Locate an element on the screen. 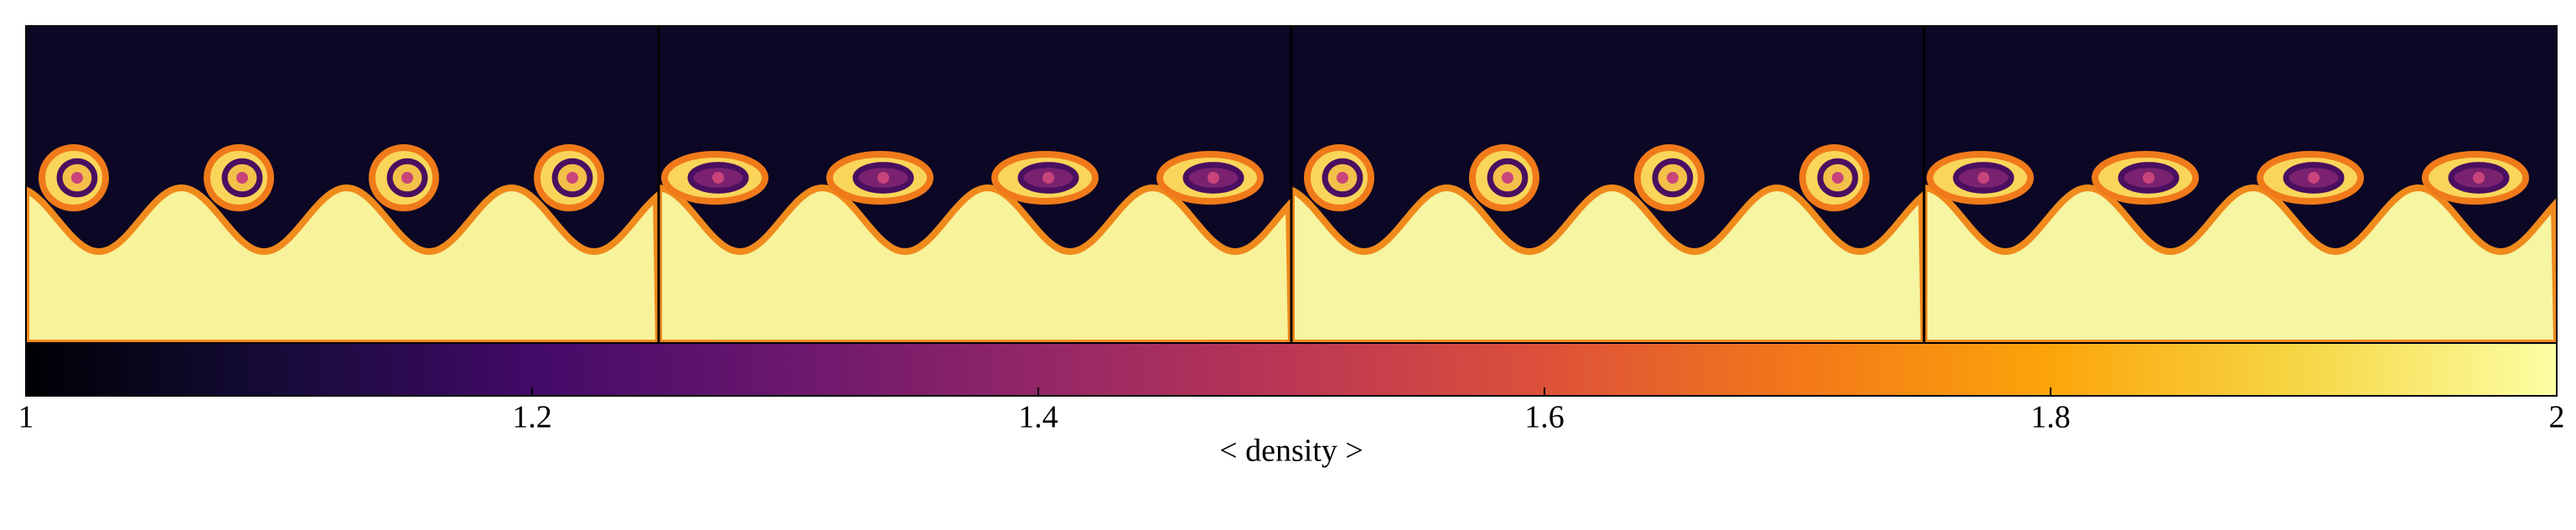  colorbar-axis: 1 1.2 1.4 1.6 1.8 2 is located at coordinates (1291, 411).